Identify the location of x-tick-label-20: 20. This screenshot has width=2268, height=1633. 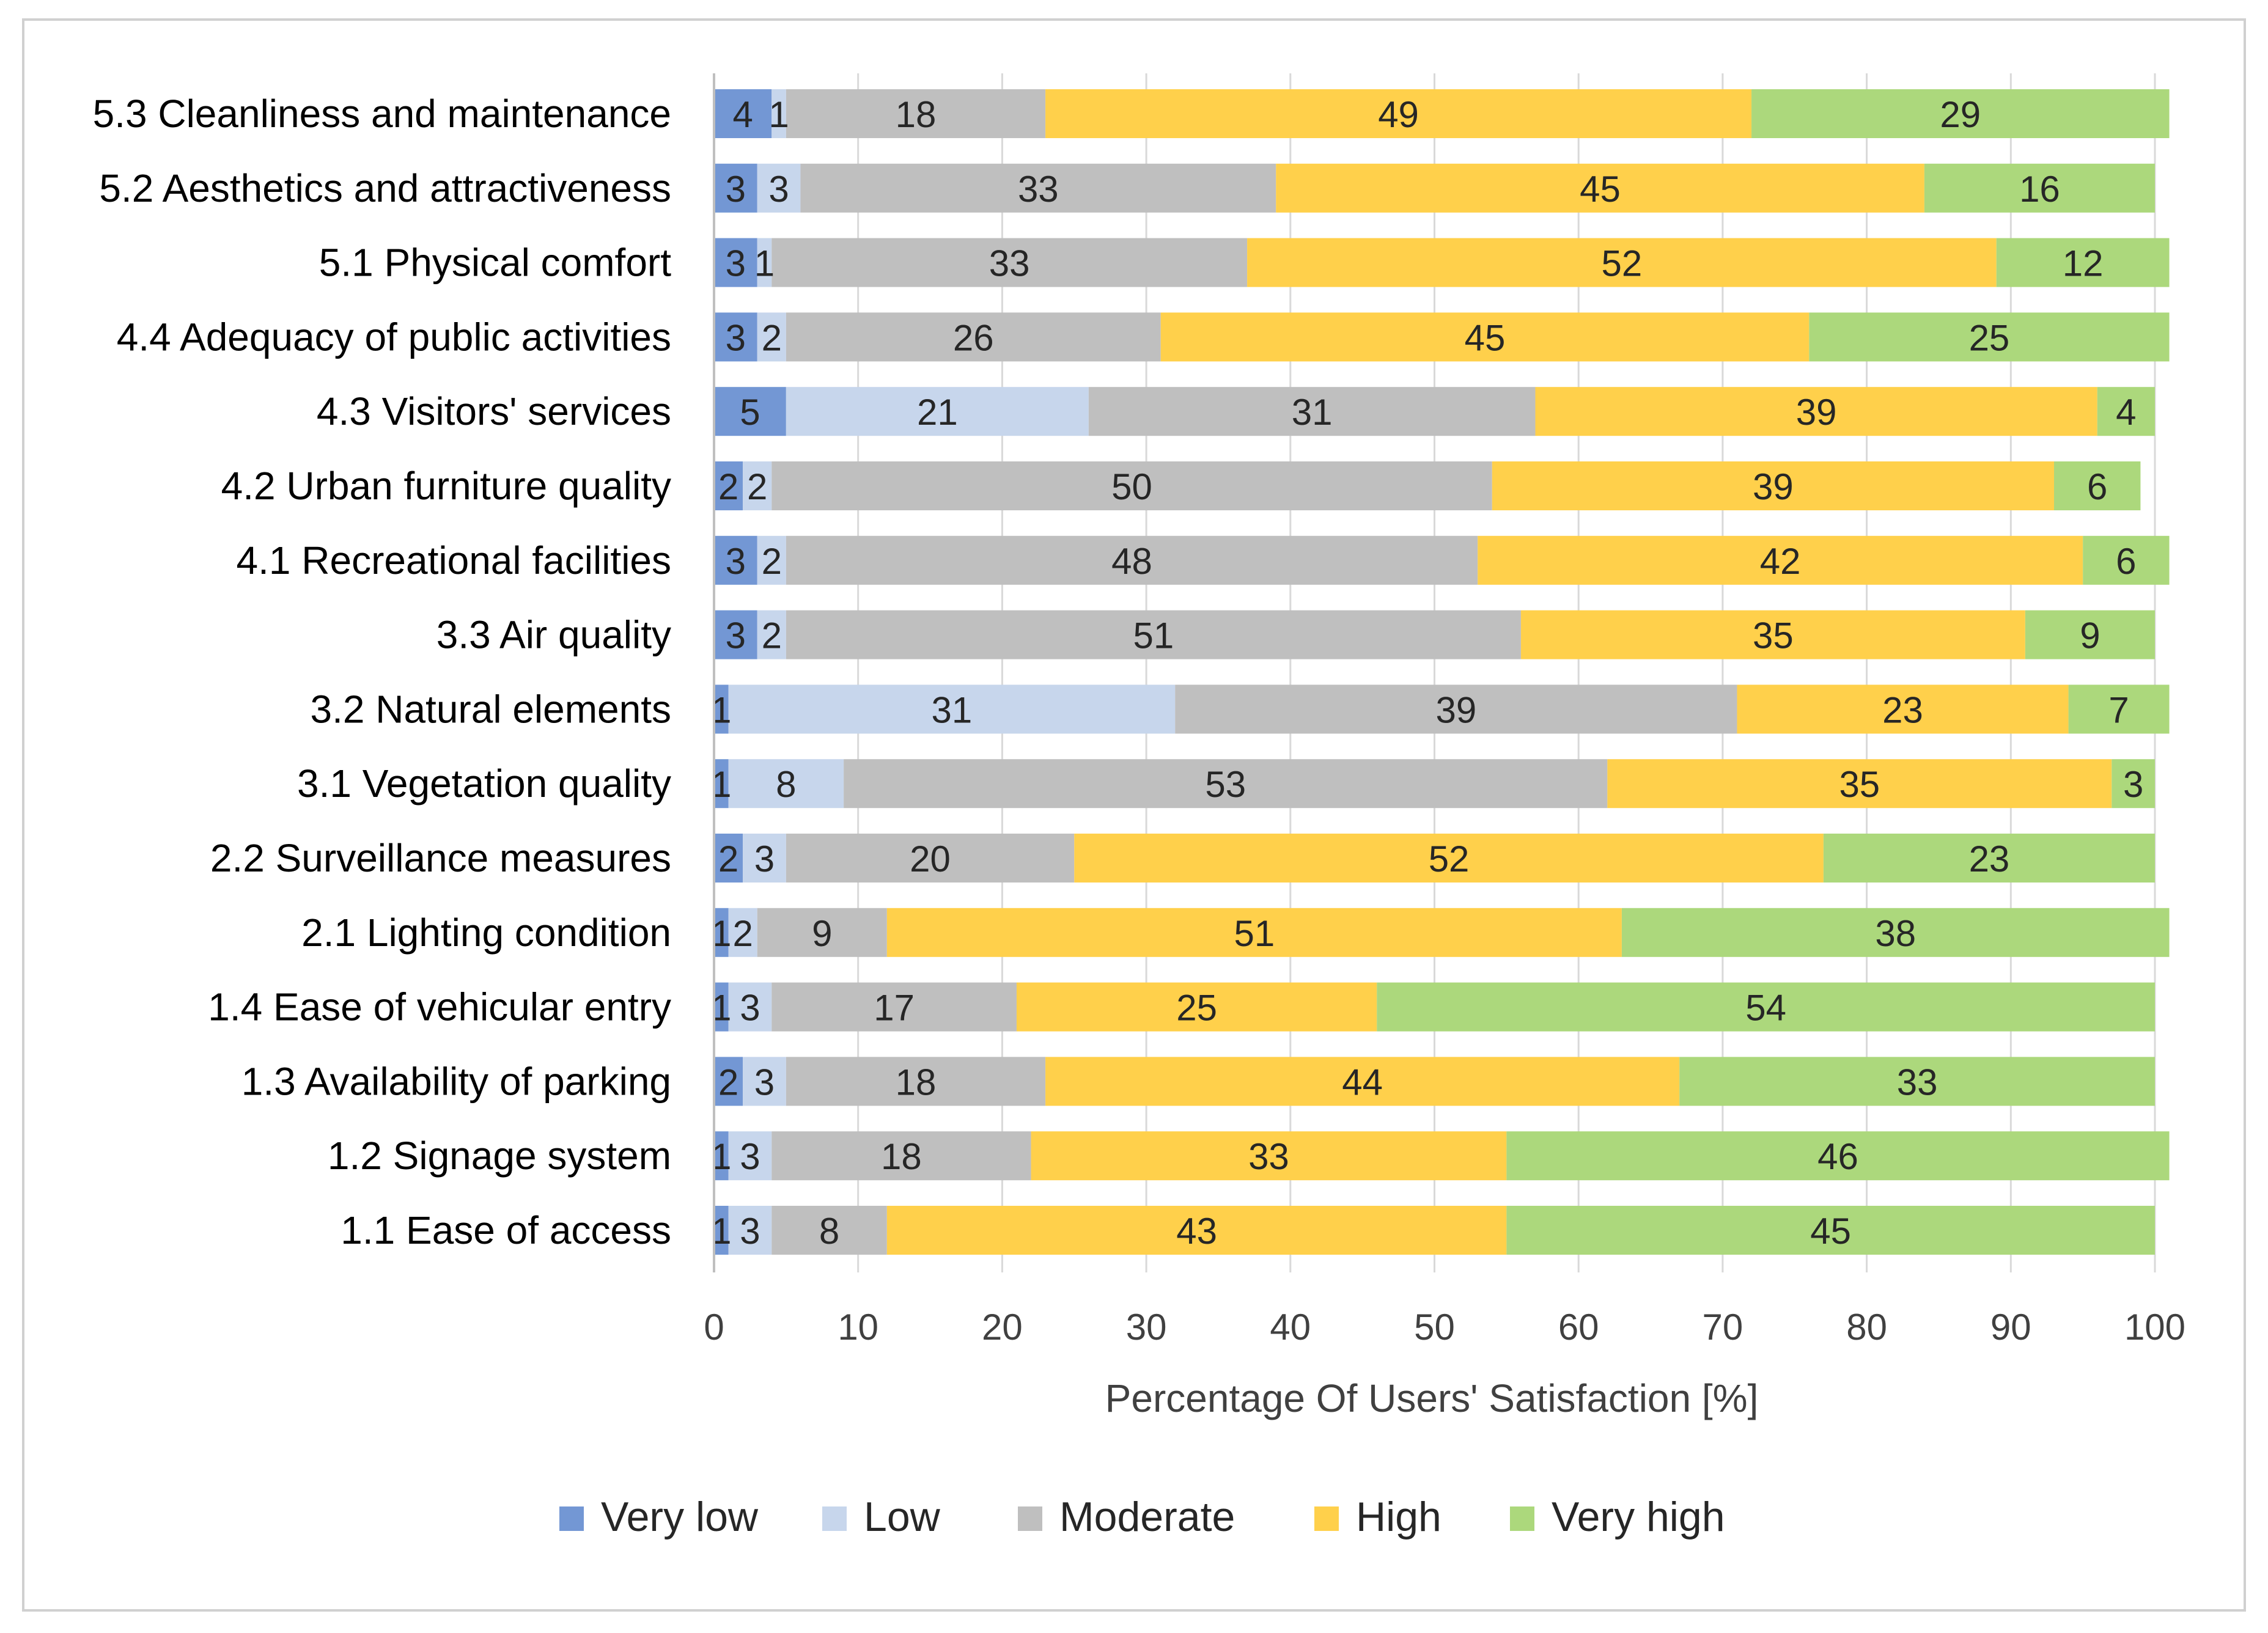
(1002, 1328).